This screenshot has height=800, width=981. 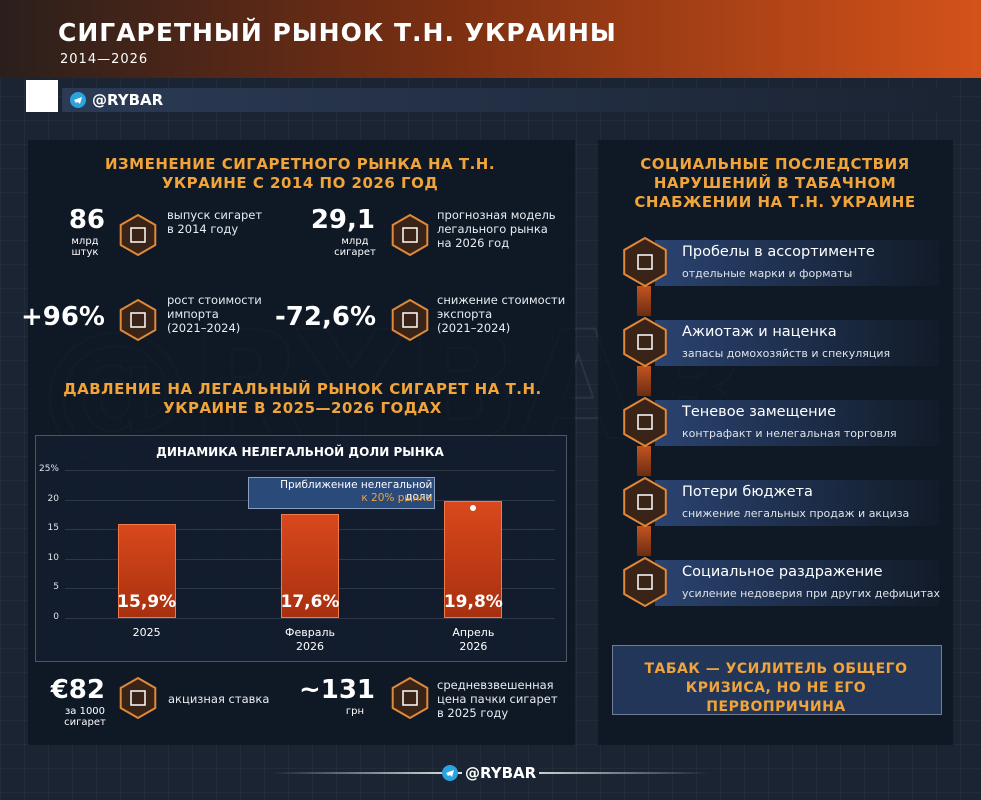 What do you see at coordinates (778, 252) in the screenshot?
I see `item-title: Пробелы в ассортименте` at bounding box center [778, 252].